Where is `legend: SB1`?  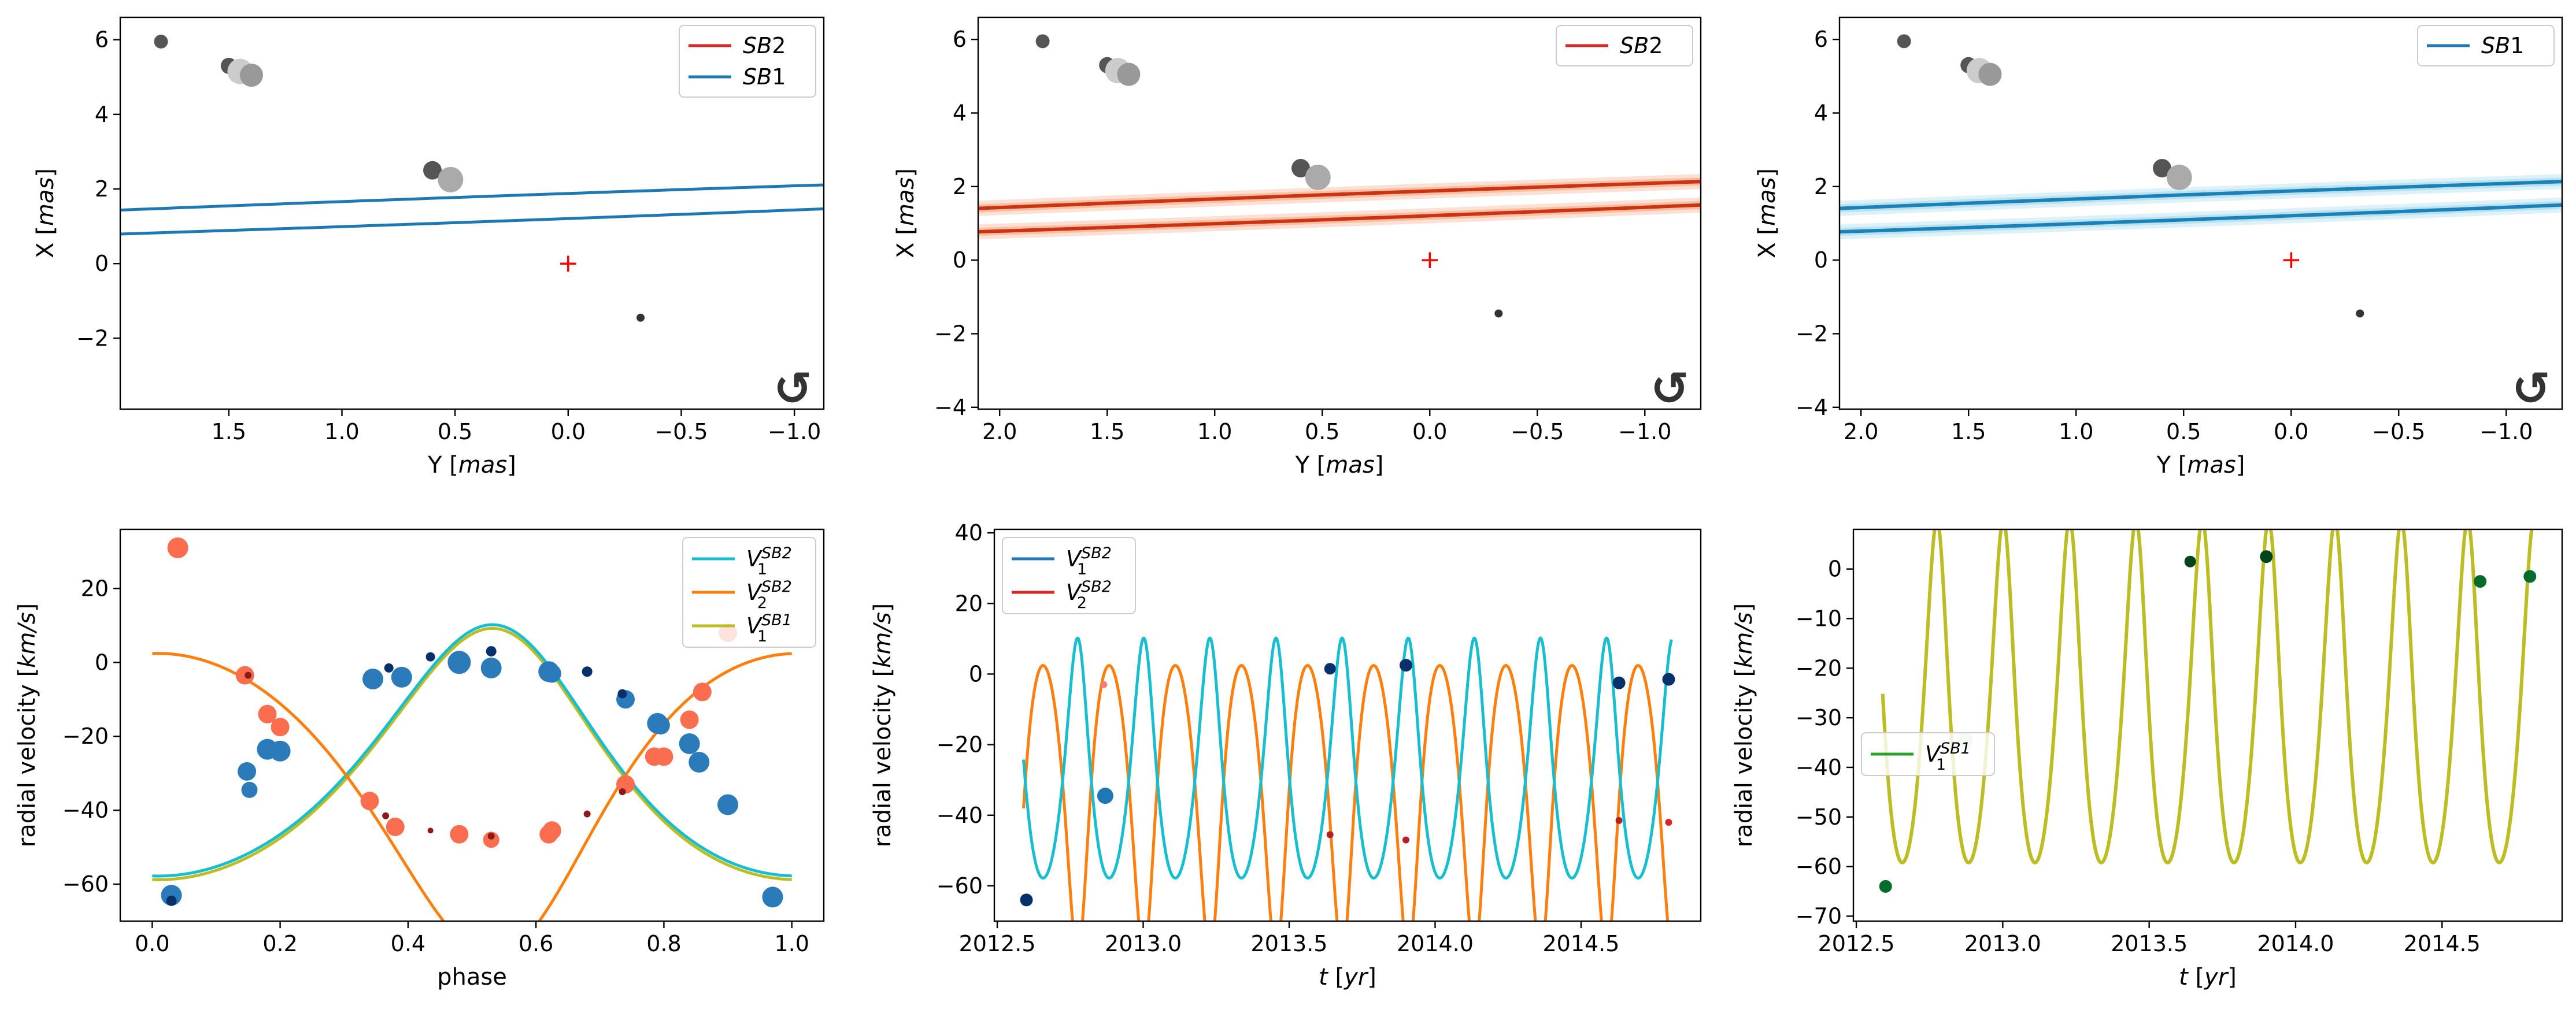
legend: SB1 is located at coordinates (2486, 45).